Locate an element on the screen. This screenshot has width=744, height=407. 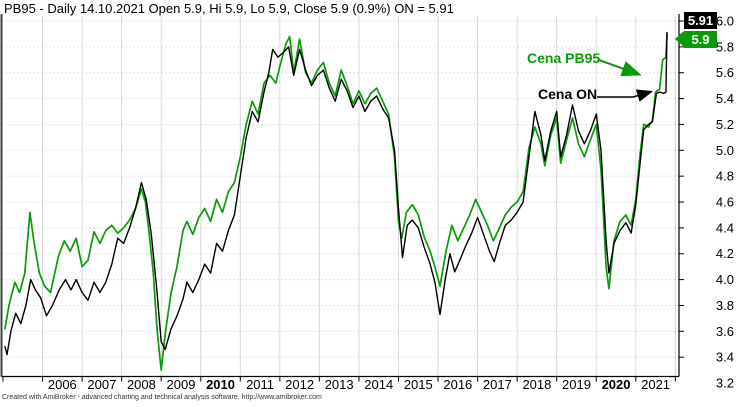
svg-text: 2006 is located at coordinates (62, 384).